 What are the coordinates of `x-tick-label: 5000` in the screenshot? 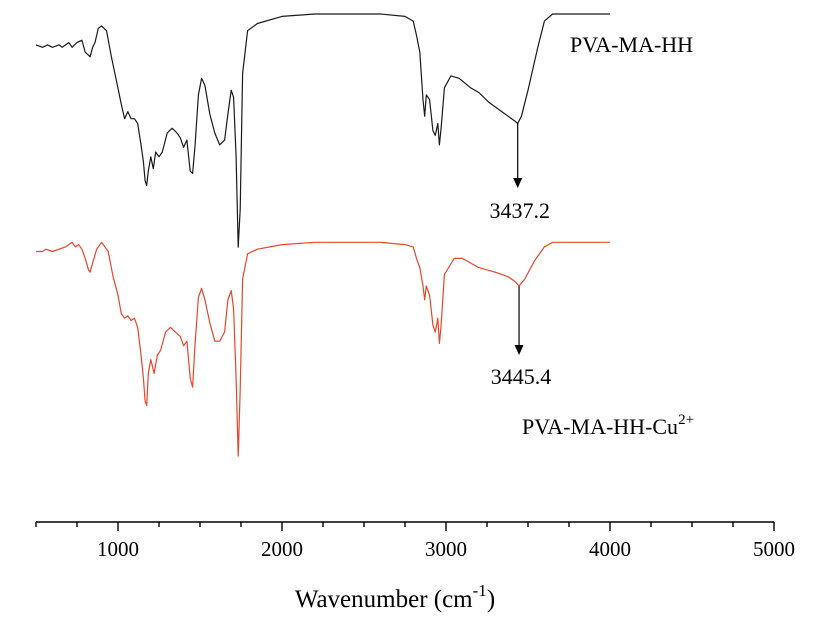 It's located at (774, 549).